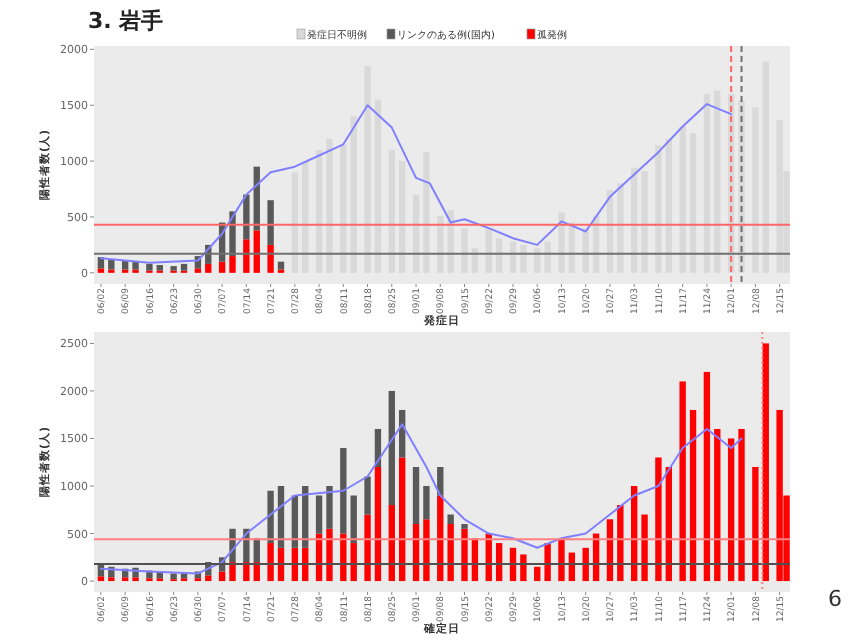 This screenshot has height=640, width=854. Describe the element at coordinates (126, 21) in the screenshot. I see `chart-title: 3. 岩手` at that location.